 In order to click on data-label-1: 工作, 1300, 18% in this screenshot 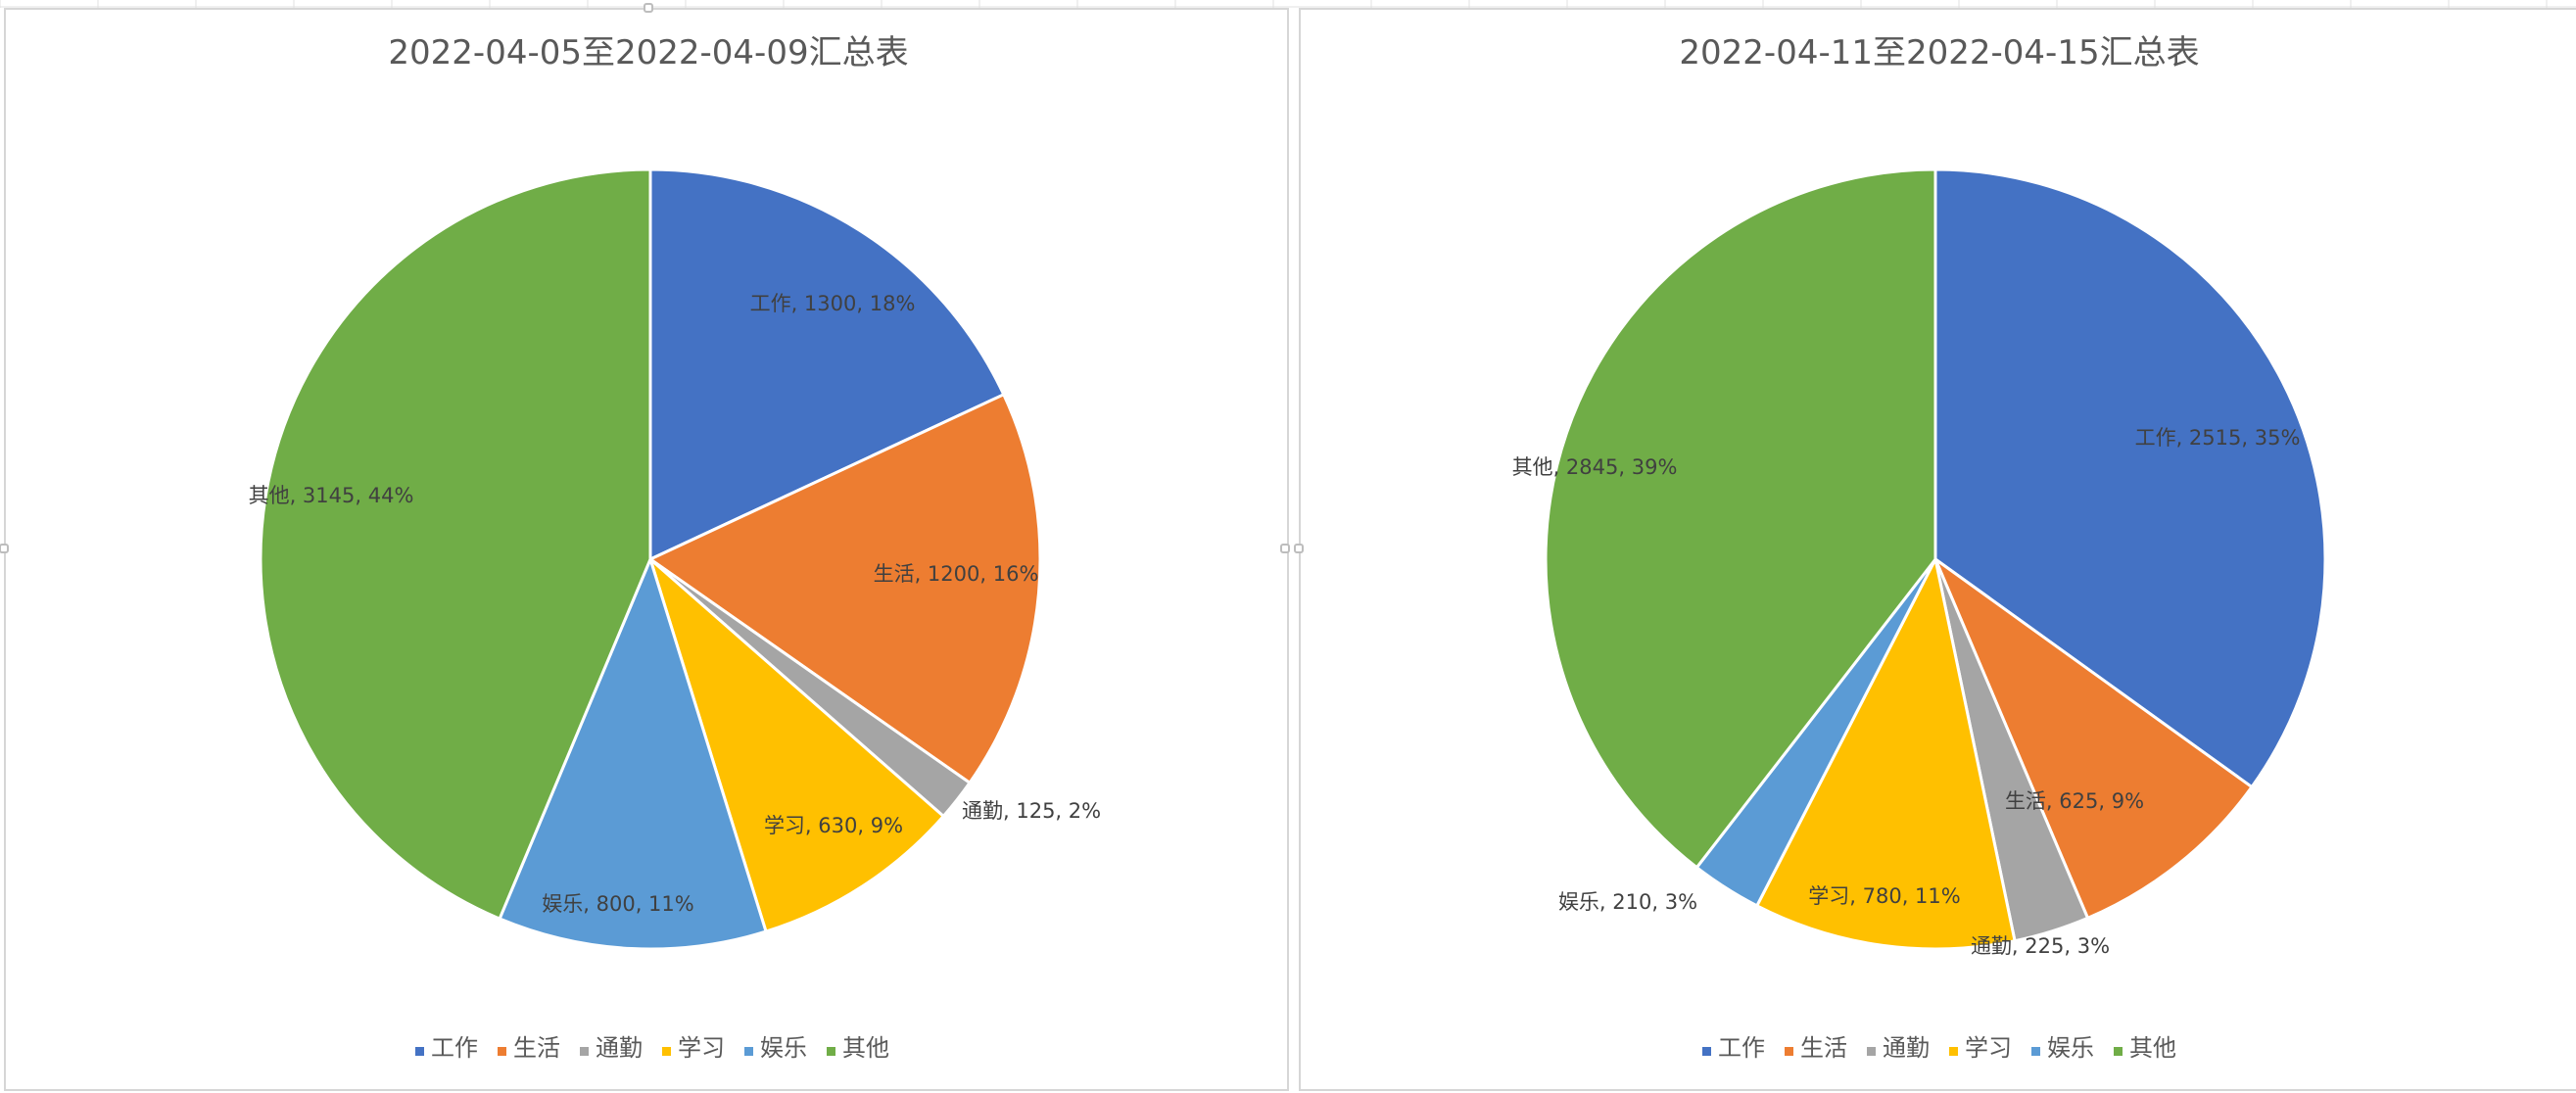, I will do `click(833, 304)`.